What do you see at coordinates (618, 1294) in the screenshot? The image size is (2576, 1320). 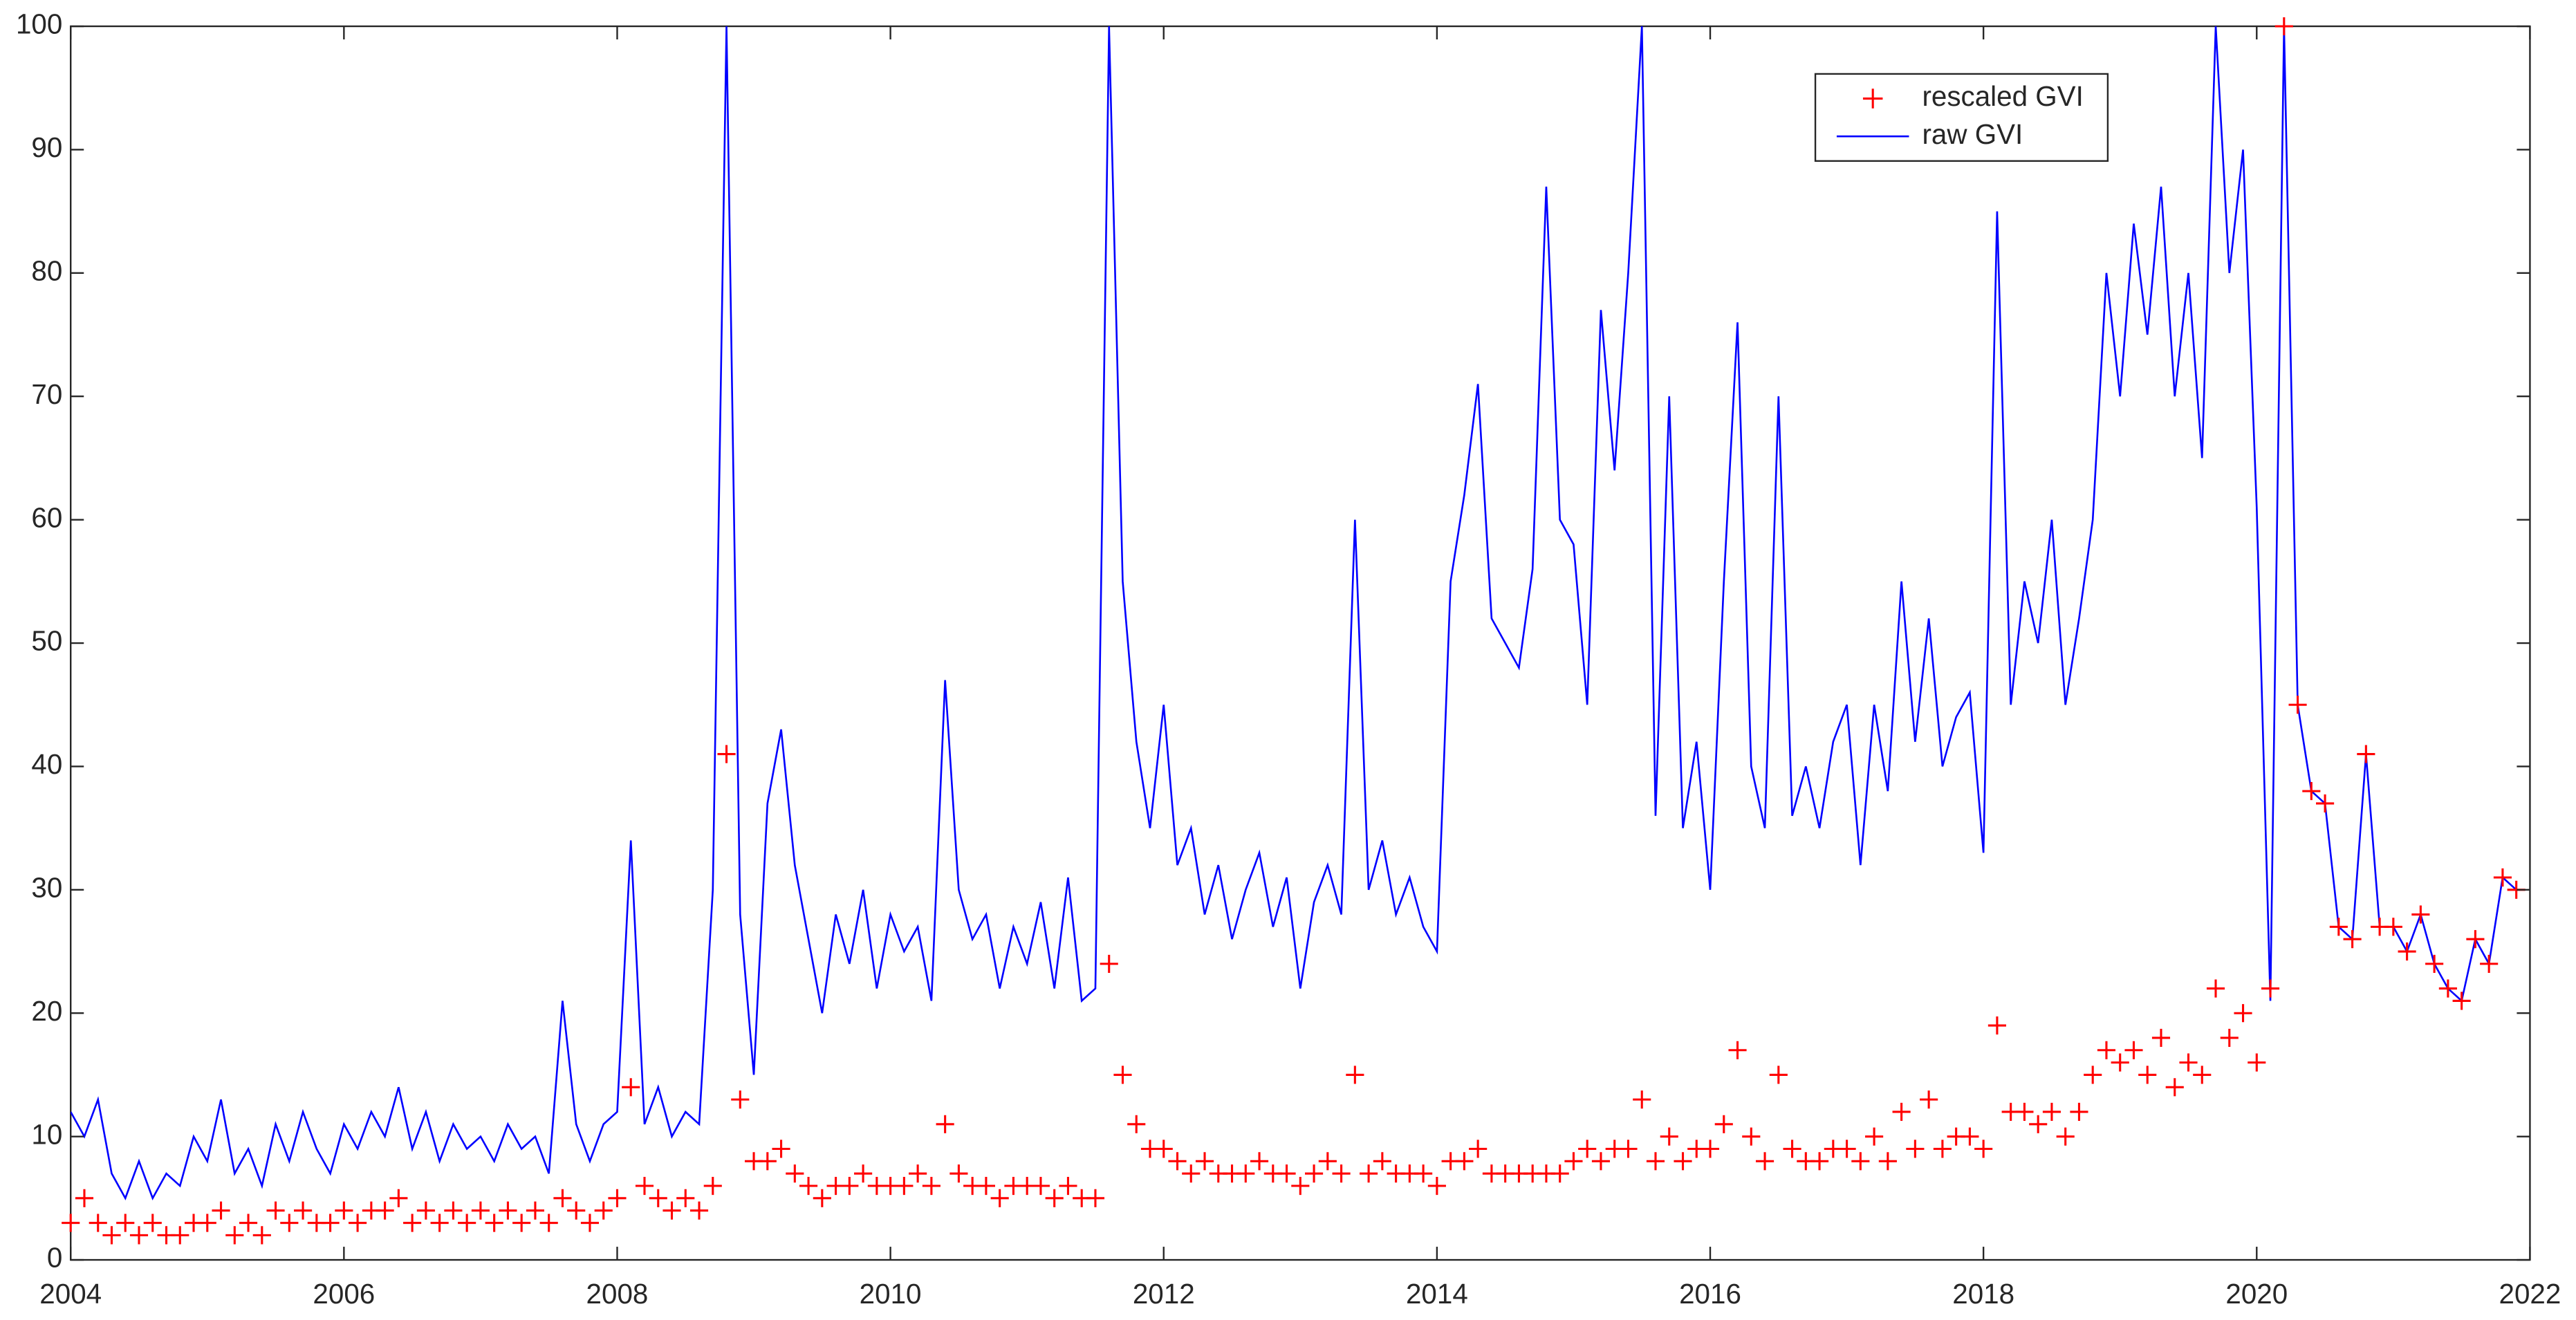 I see `x-tick-label: 2008` at bounding box center [618, 1294].